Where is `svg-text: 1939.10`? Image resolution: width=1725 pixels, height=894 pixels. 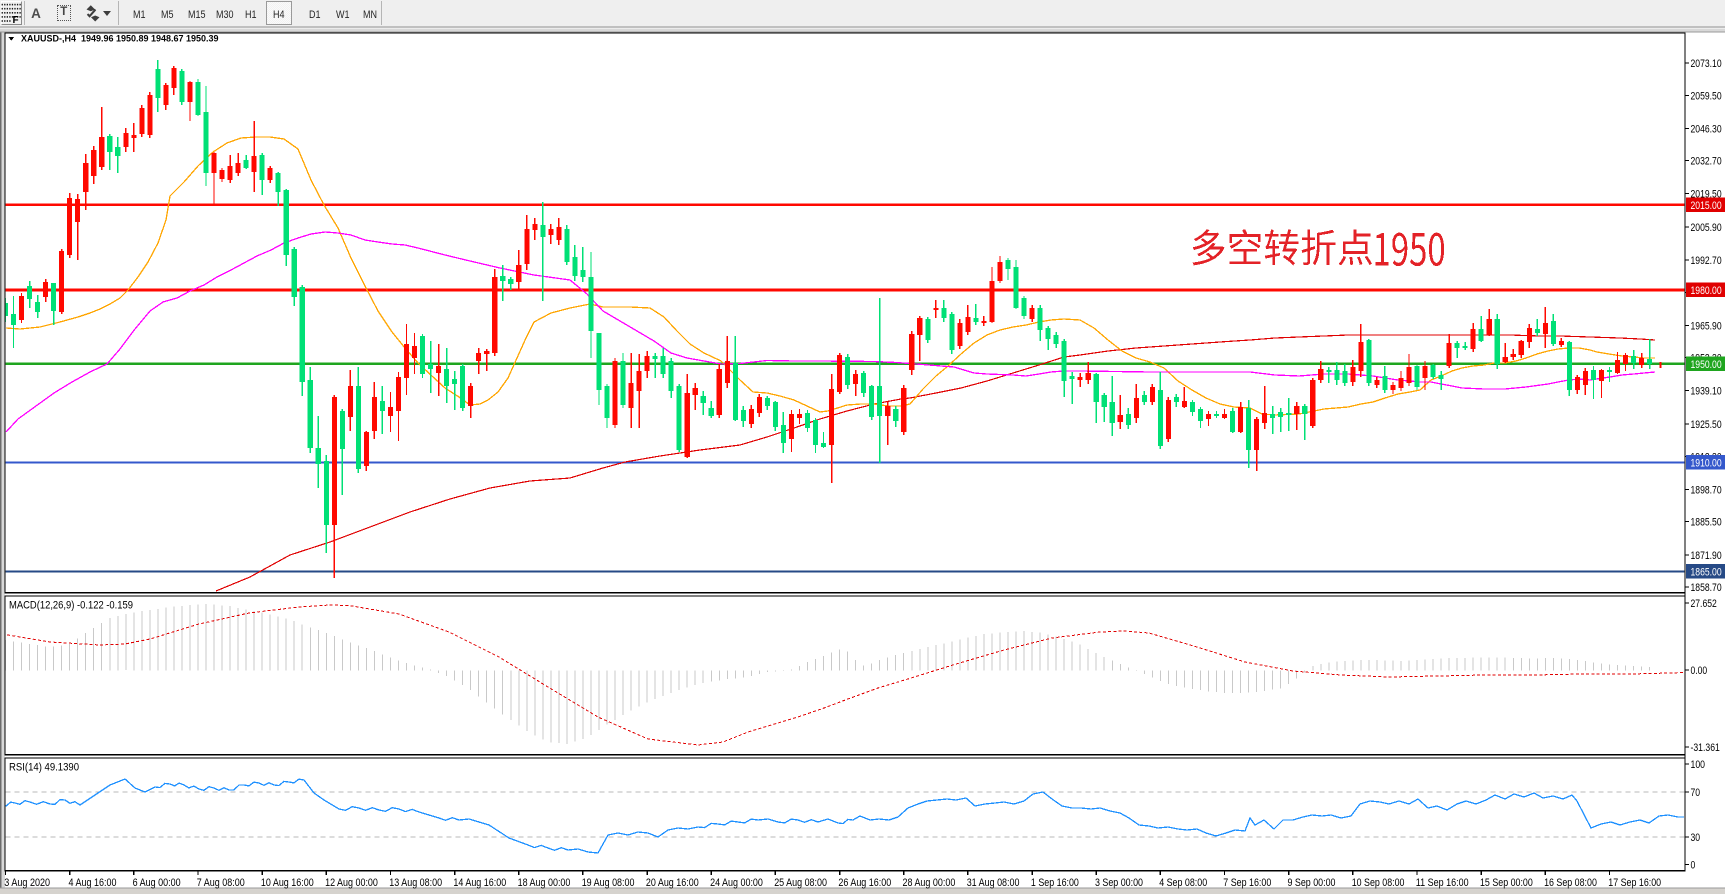
svg-text: 1939.10 is located at coordinates (1706, 392).